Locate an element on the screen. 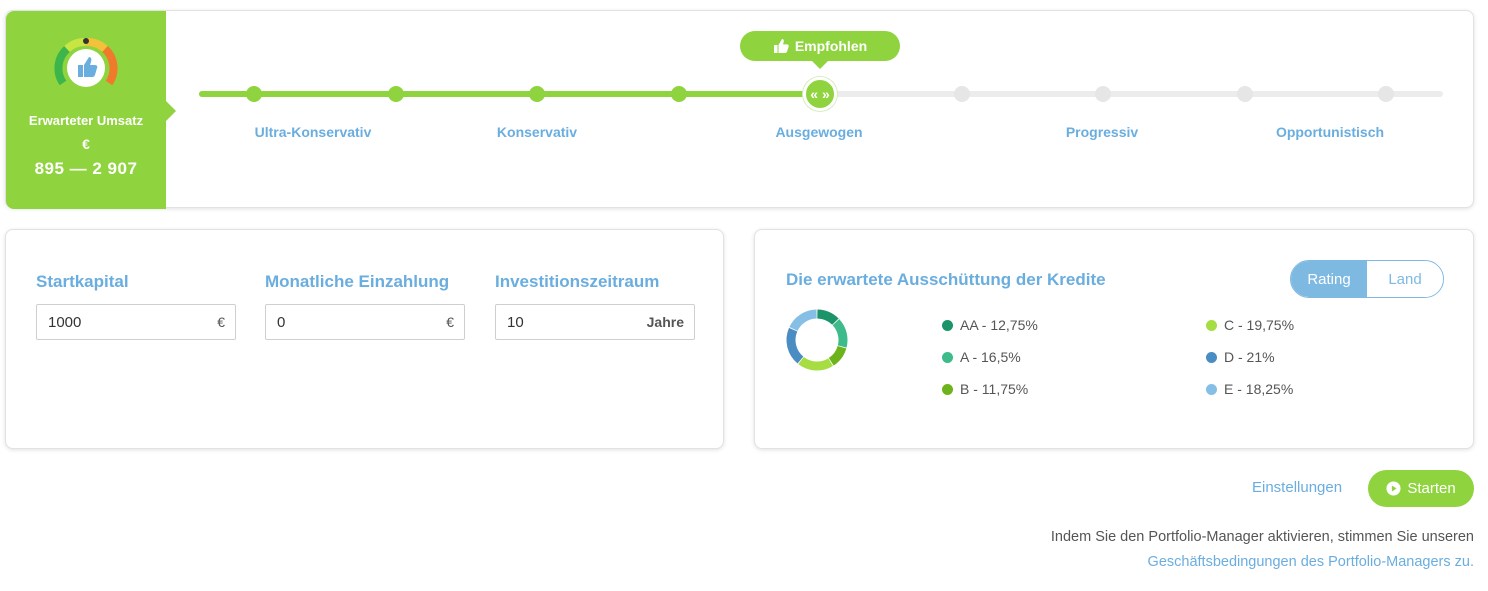  recommended-badge: Empfohlen is located at coordinates (820, 50).